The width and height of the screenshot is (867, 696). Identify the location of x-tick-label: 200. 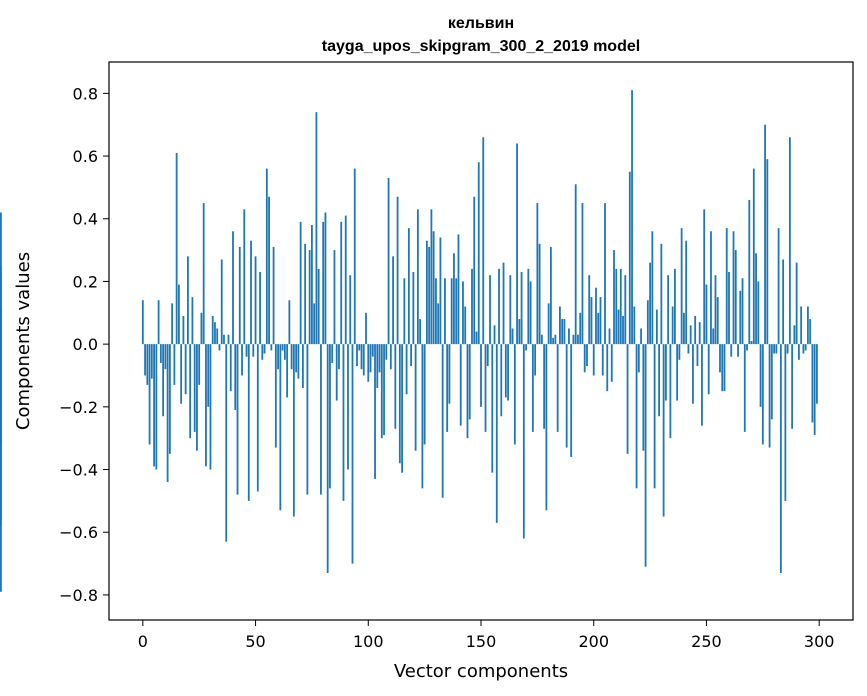
(593, 641).